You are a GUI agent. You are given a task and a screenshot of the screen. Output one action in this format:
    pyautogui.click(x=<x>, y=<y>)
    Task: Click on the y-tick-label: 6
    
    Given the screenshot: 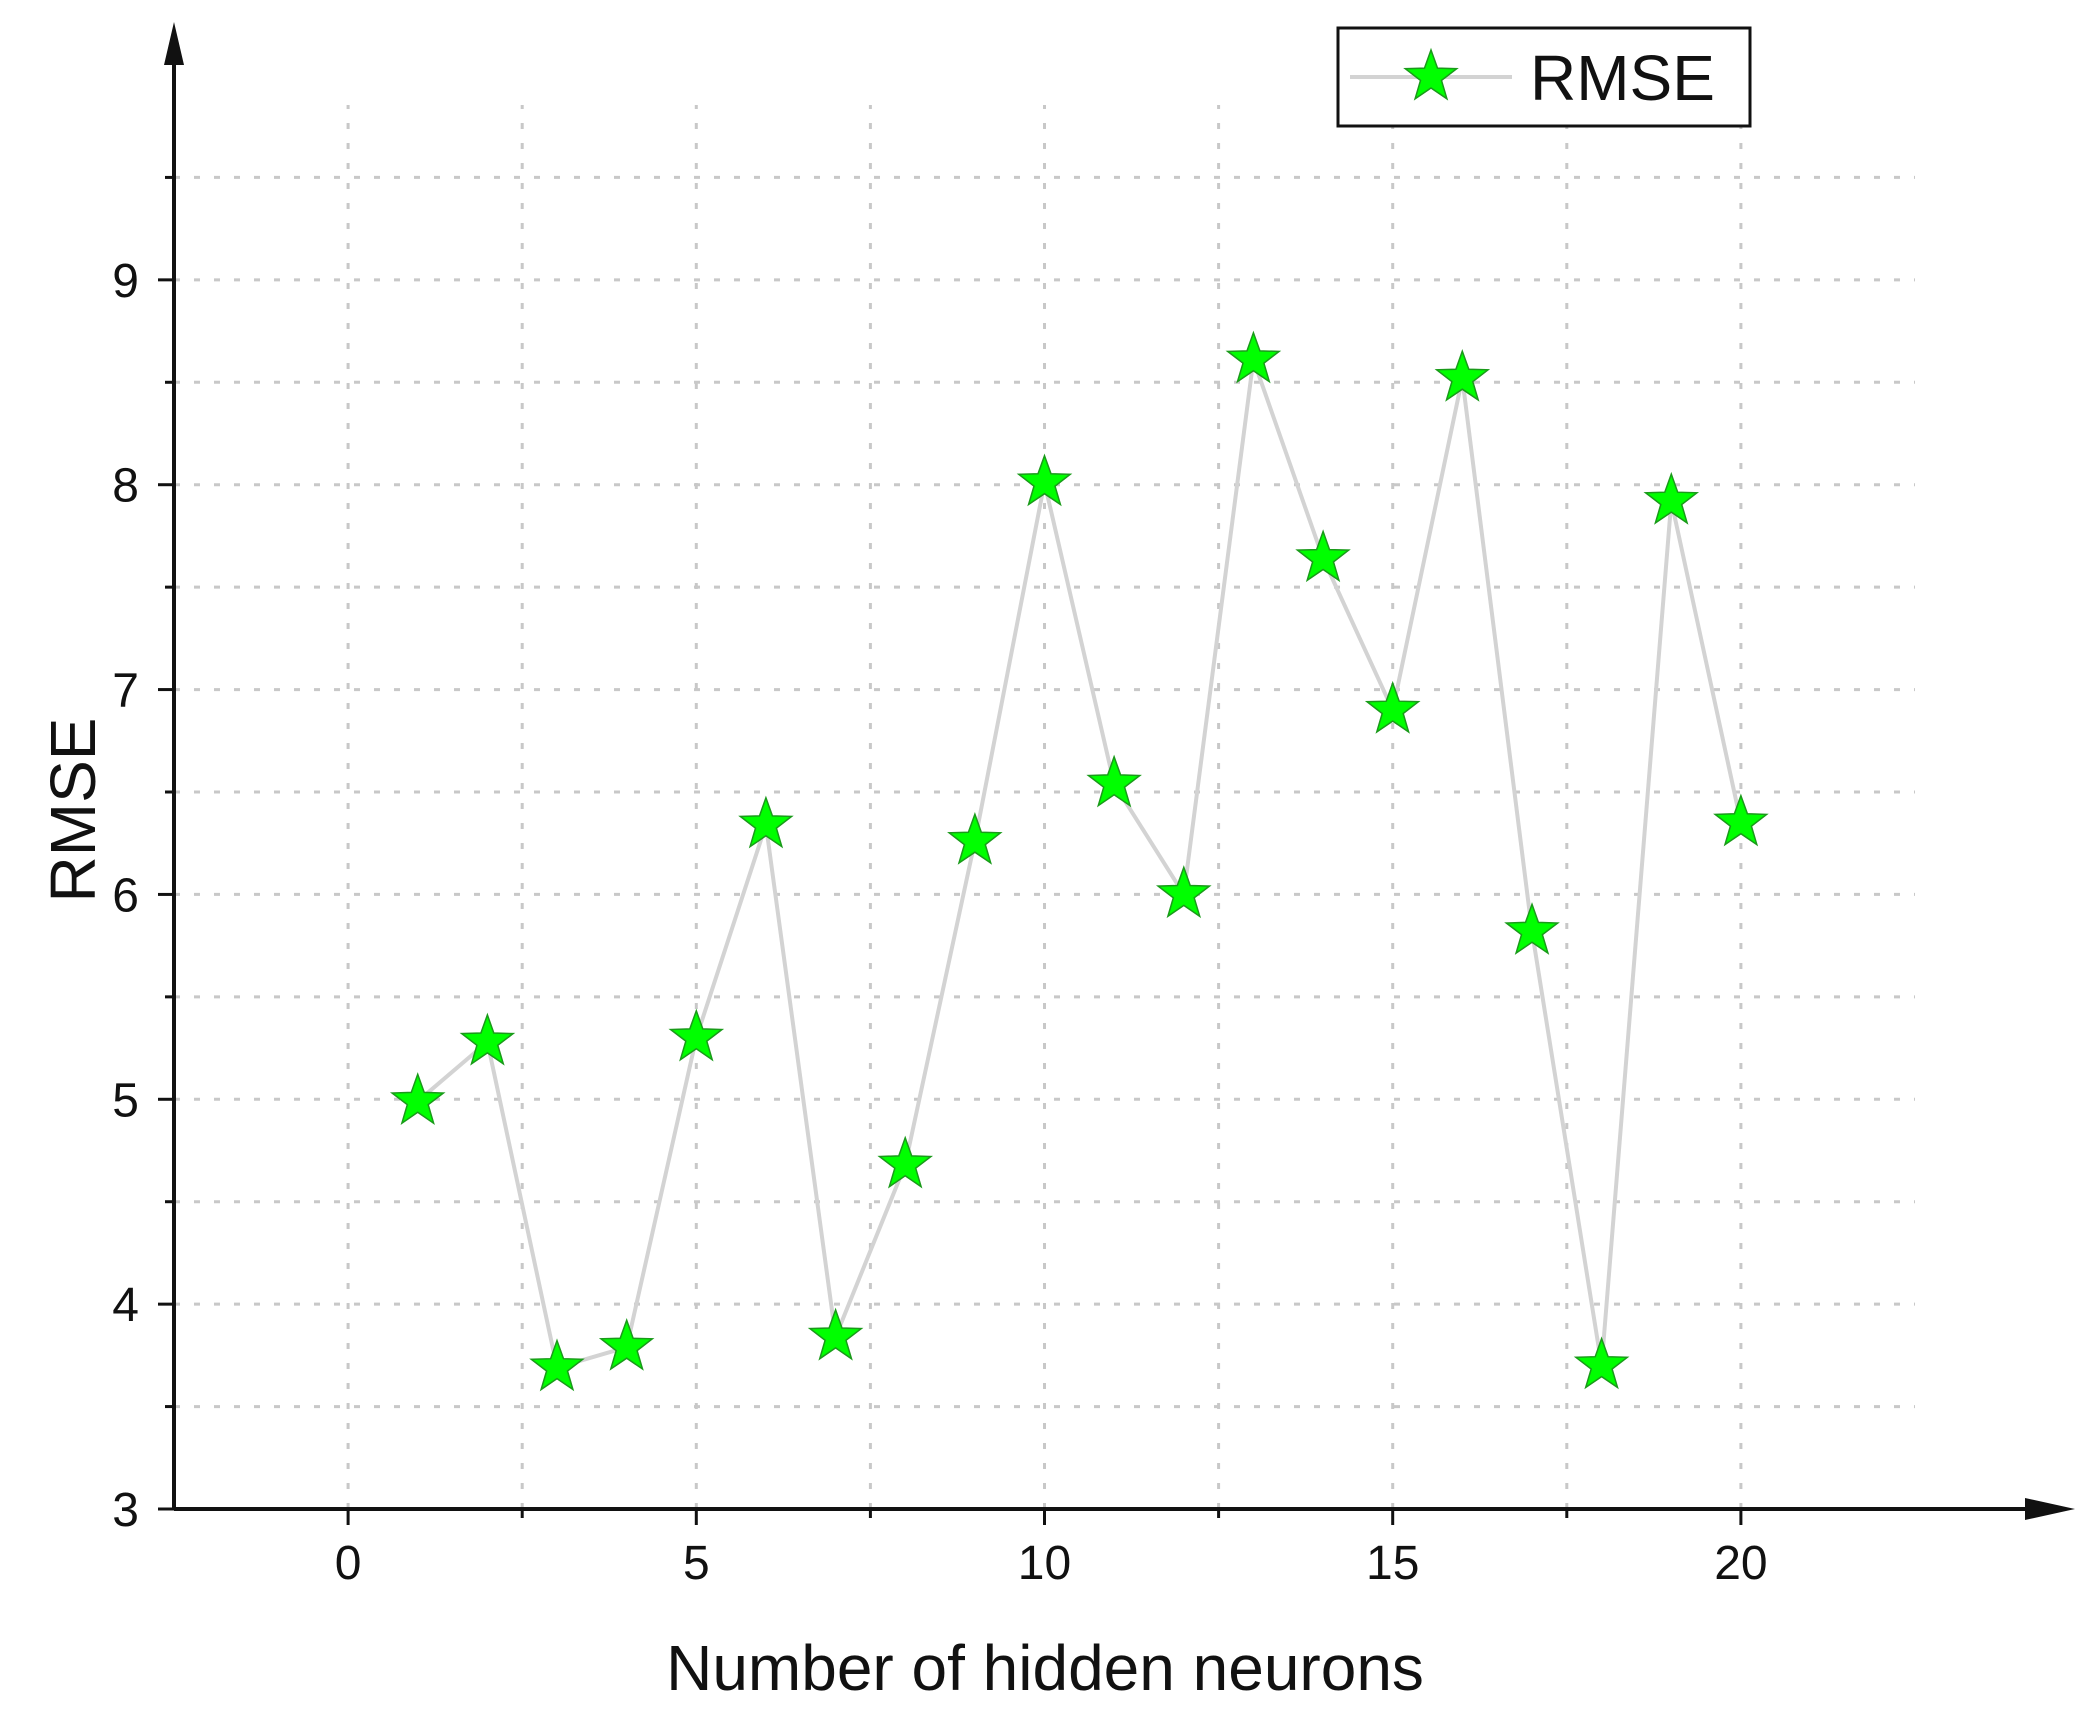 What is the action you would take?
    pyautogui.click(x=125, y=895)
    